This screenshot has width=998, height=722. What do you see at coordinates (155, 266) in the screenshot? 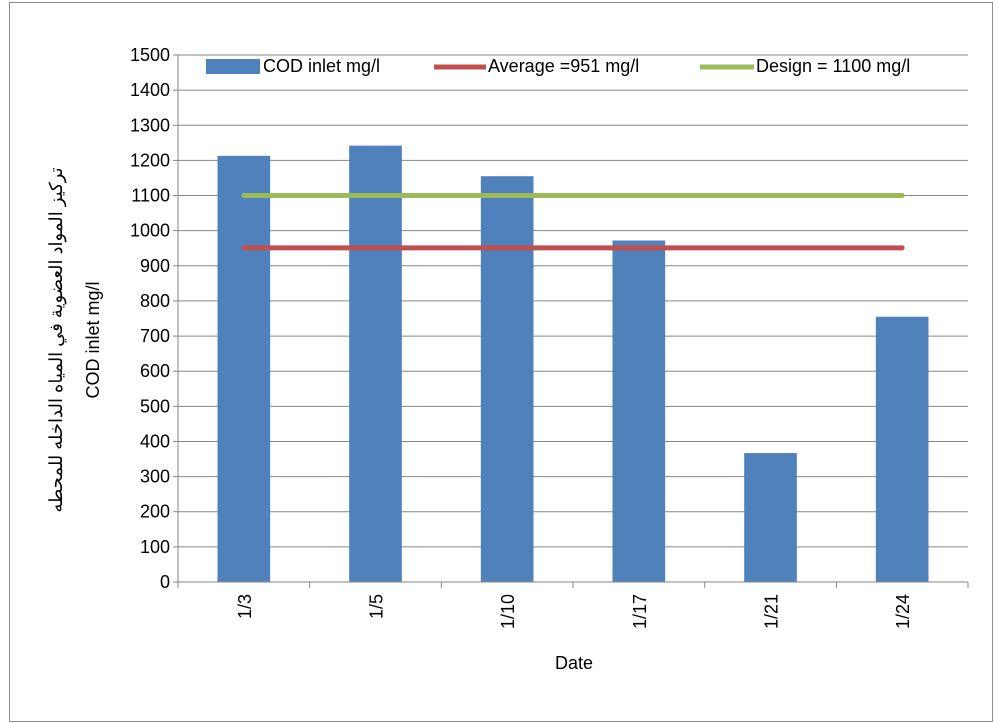
I see `y-tick-label: 900` at bounding box center [155, 266].